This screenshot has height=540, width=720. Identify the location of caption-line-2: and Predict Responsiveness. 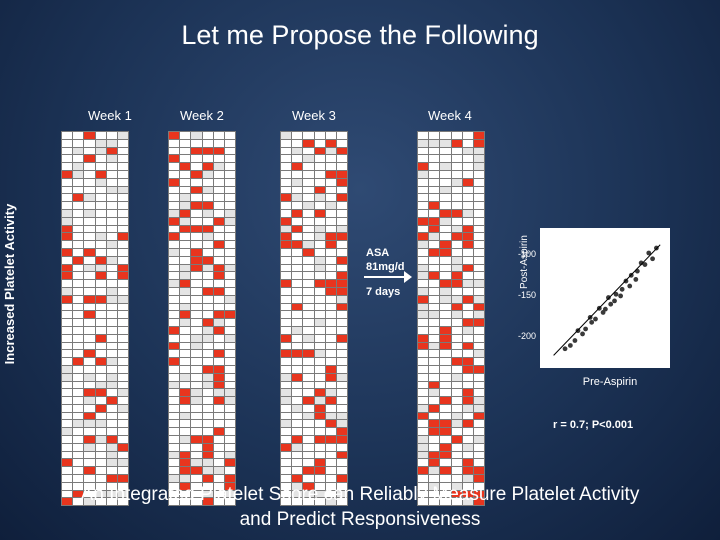
(360, 519).